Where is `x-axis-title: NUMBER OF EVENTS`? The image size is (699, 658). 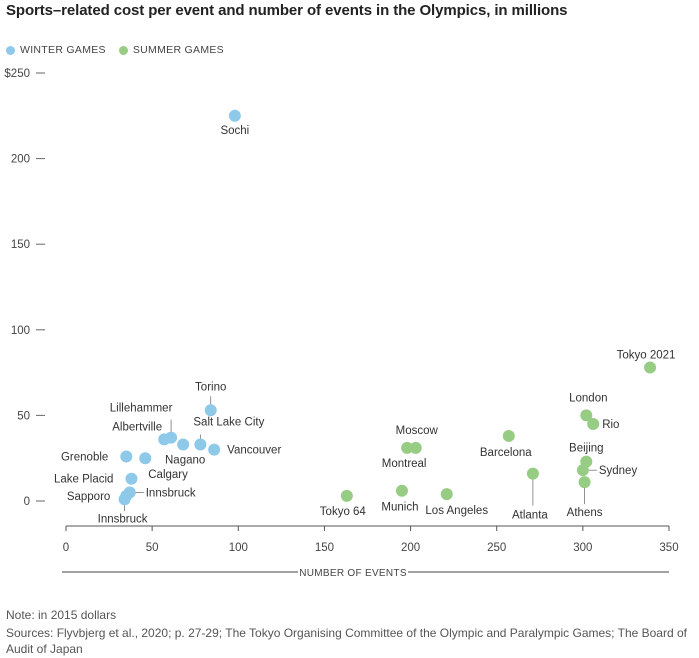 x-axis-title: NUMBER OF EVENTS is located at coordinates (353, 573).